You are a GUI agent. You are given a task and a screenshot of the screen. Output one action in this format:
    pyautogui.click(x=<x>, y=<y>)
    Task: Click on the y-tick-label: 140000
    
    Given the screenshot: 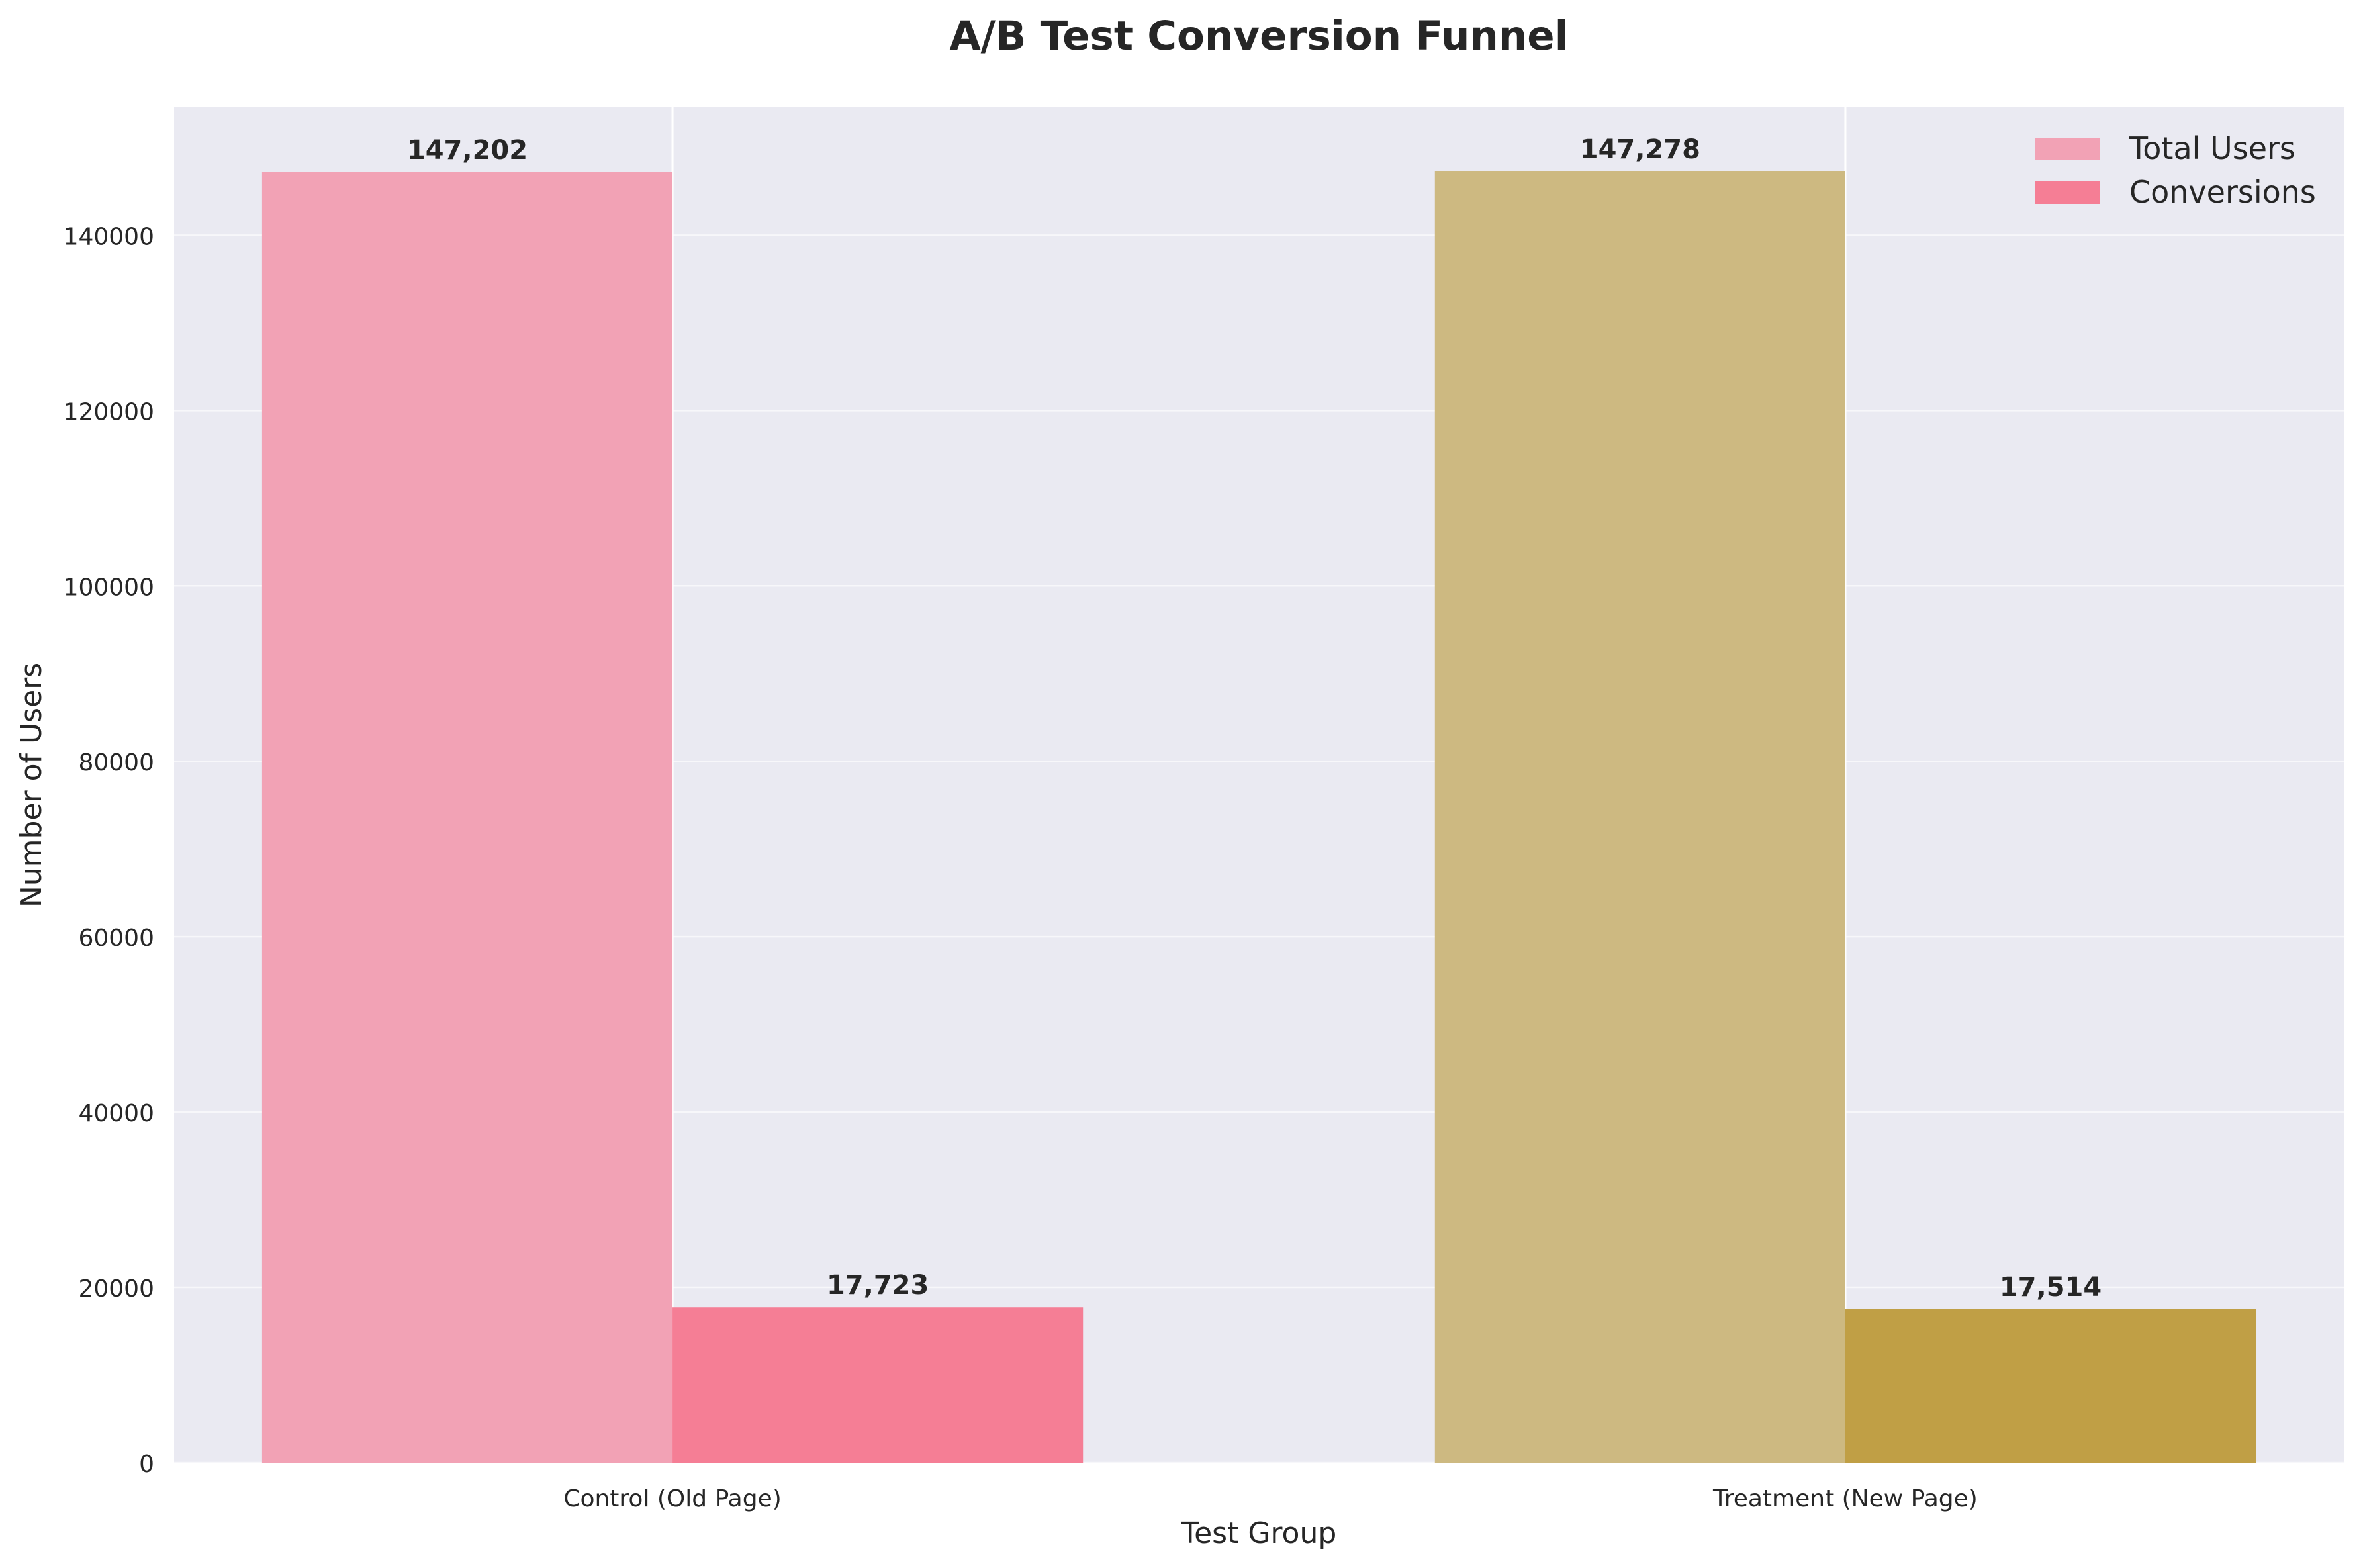 What is the action you would take?
    pyautogui.click(x=109, y=236)
    